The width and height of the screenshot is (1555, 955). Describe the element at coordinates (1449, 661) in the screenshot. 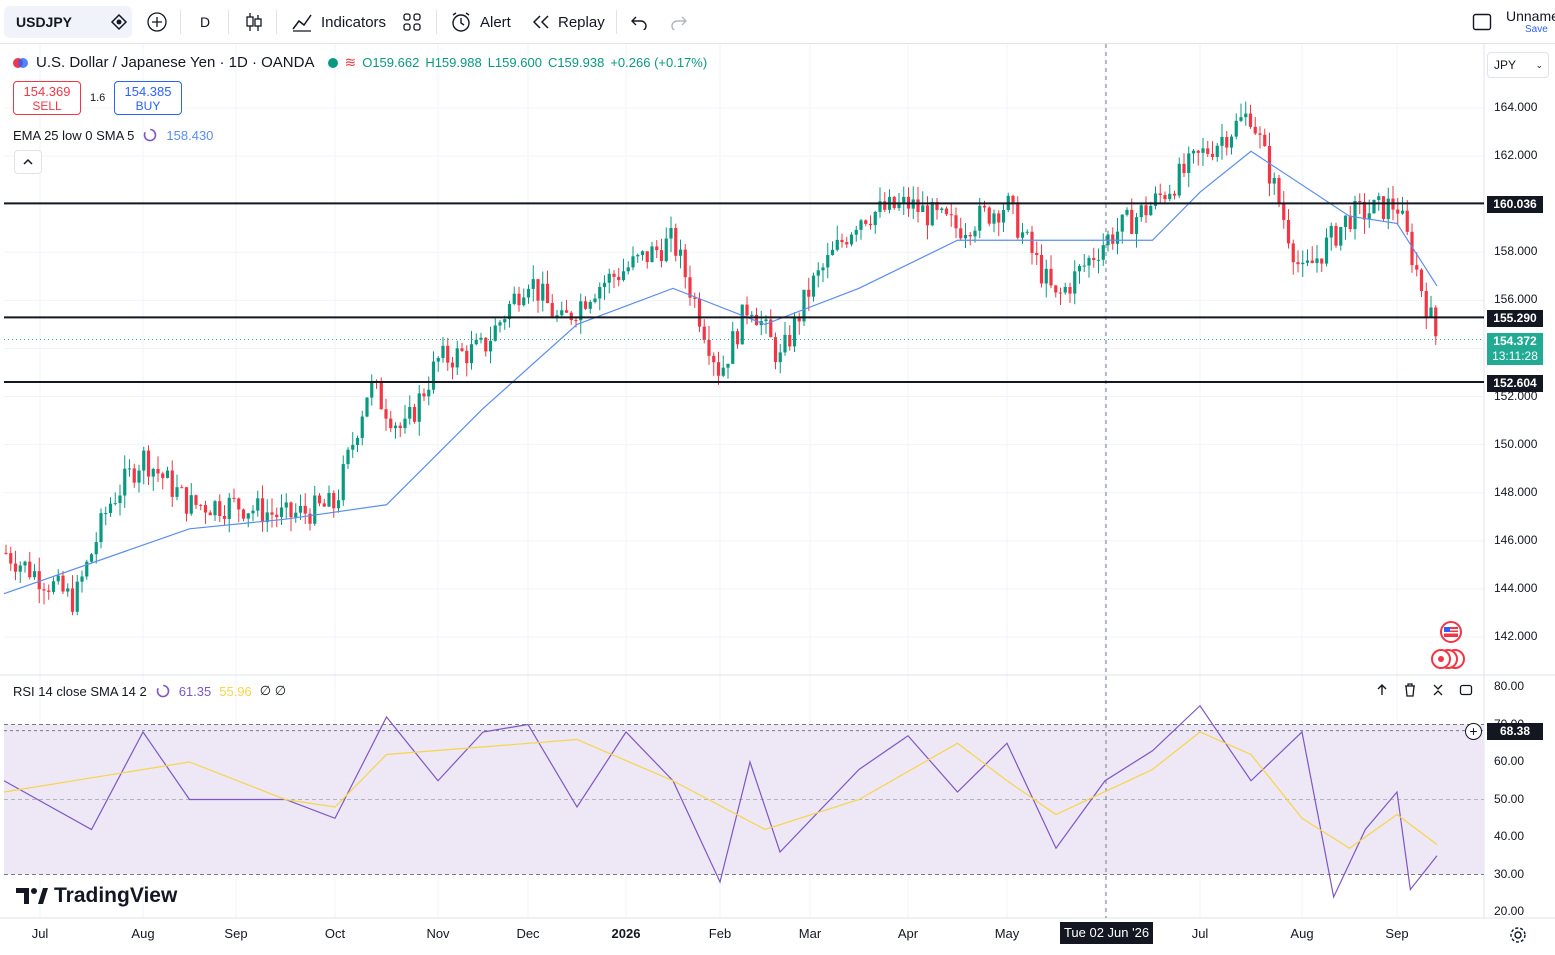

I see `events-stack-icon` at that location.